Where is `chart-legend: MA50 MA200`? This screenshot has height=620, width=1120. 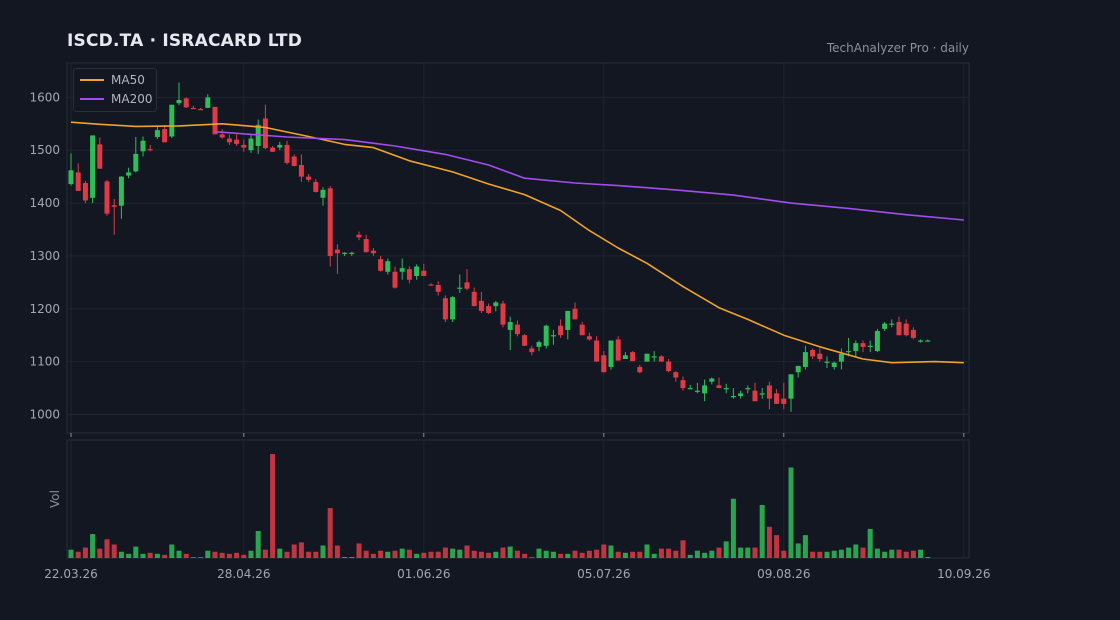
chart-legend: MA50 MA200 is located at coordinates (115, 90).